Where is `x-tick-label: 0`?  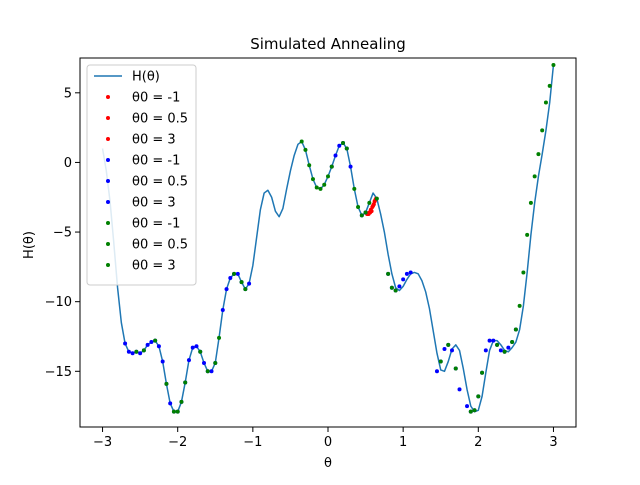 x-tick-label: 0 is located at coordinates (328, 442).